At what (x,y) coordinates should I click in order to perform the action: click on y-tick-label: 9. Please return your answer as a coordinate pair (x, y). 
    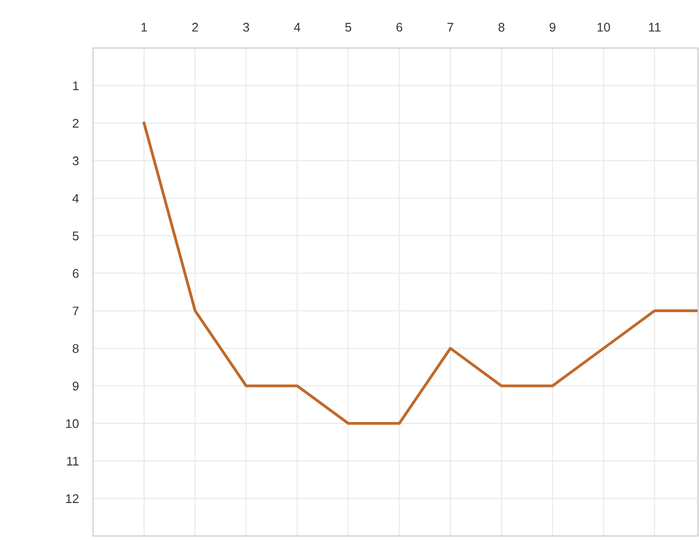
    Looking at the image, I should click on (75, 386).